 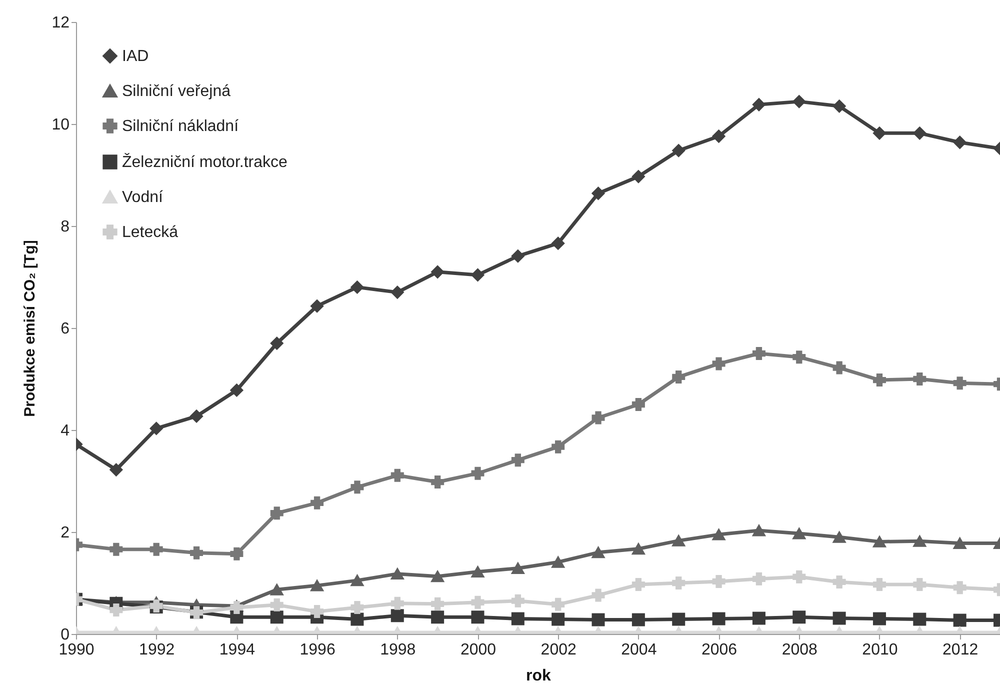 I want to click on x-tick-label: 2012, so click(x=960, y=650).